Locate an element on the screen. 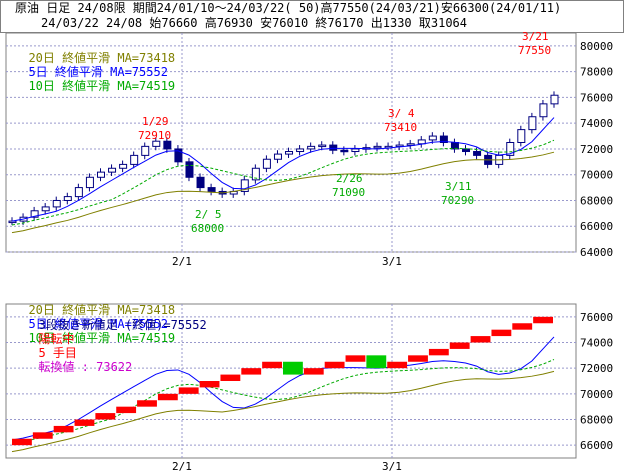 This screenshot has height=475, width=624. y-tick-label: 76000 is located at coordinates (596, 97).